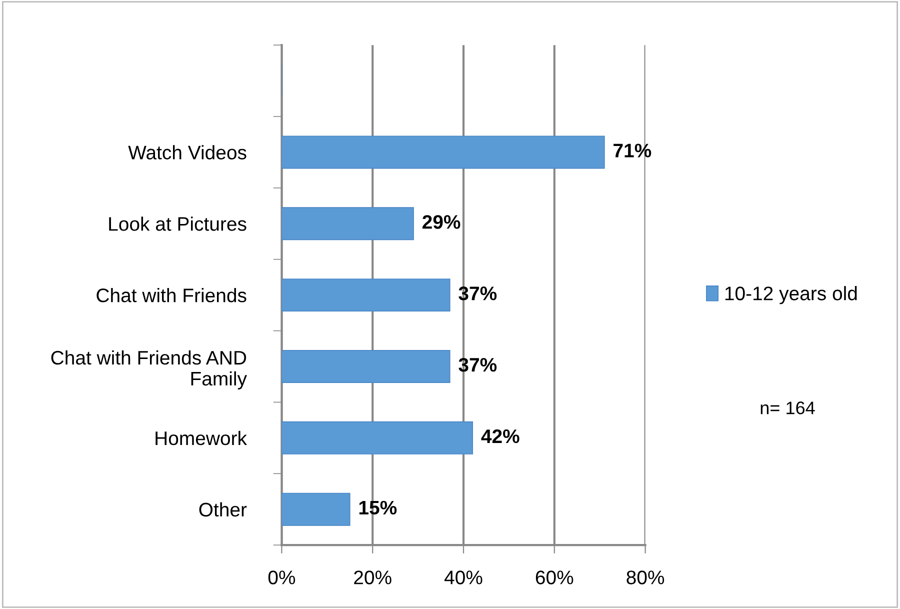  Describe the element at coordinates (373, 577) in the screenshot. I see `x-tick-label: 20%` at that location.